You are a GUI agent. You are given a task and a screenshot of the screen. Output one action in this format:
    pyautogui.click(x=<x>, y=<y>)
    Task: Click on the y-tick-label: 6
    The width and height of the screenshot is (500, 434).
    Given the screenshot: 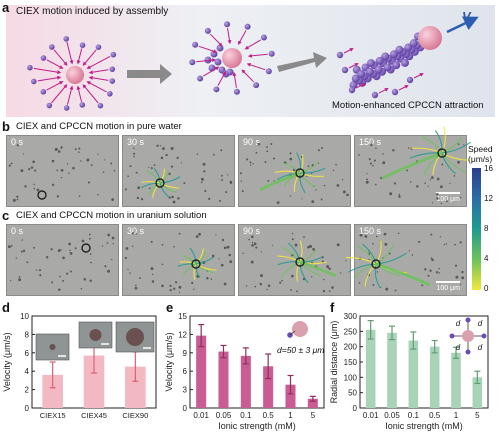 What is the action you would take?
    pyautogui.click(x=185, y=371)
    